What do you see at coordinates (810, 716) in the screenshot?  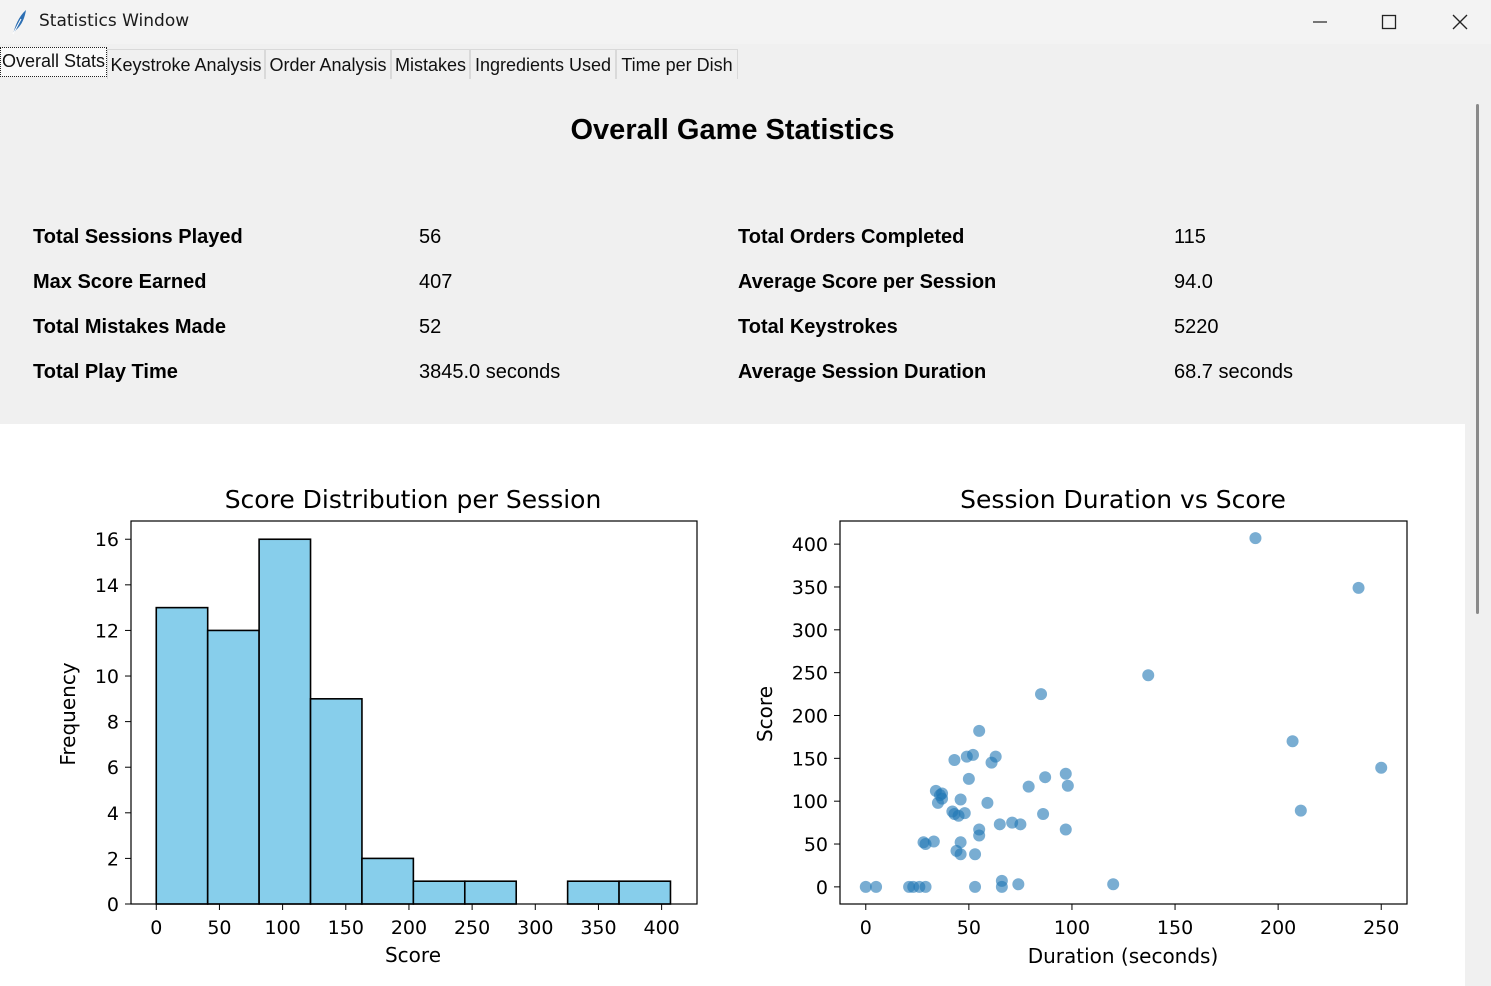 I see `scatter-ytick-label: 200` at bounding box center [810, 716].